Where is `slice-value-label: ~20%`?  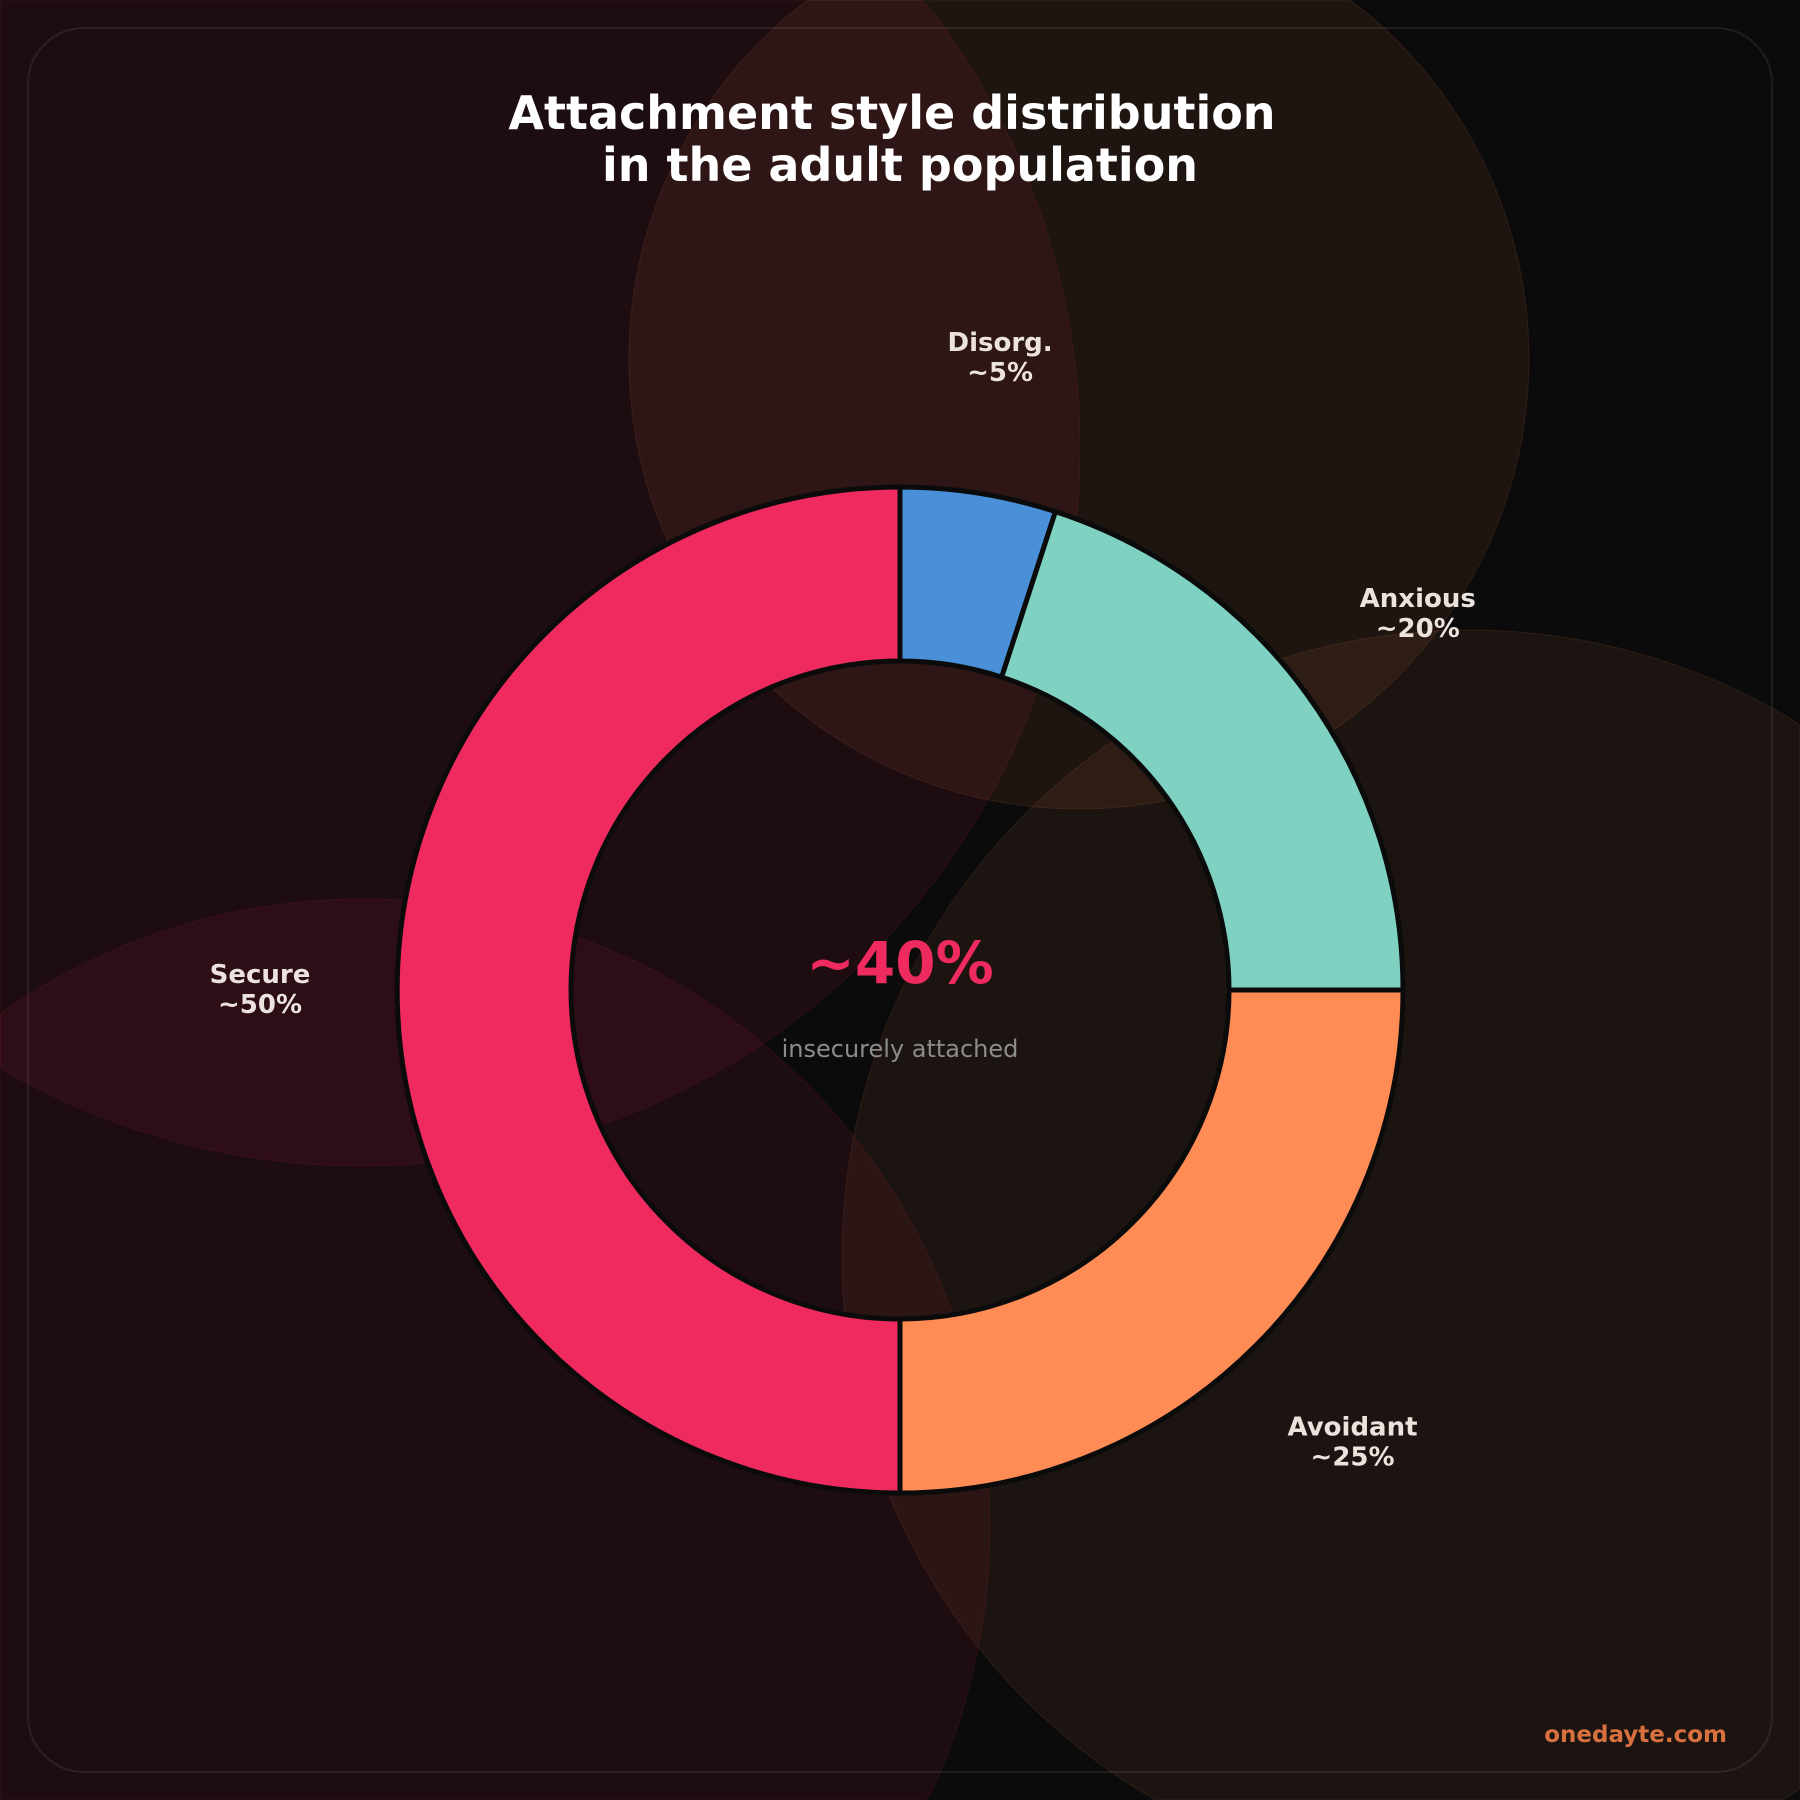 slice-value-label: ~20% is located at coordinates (1418, 629).